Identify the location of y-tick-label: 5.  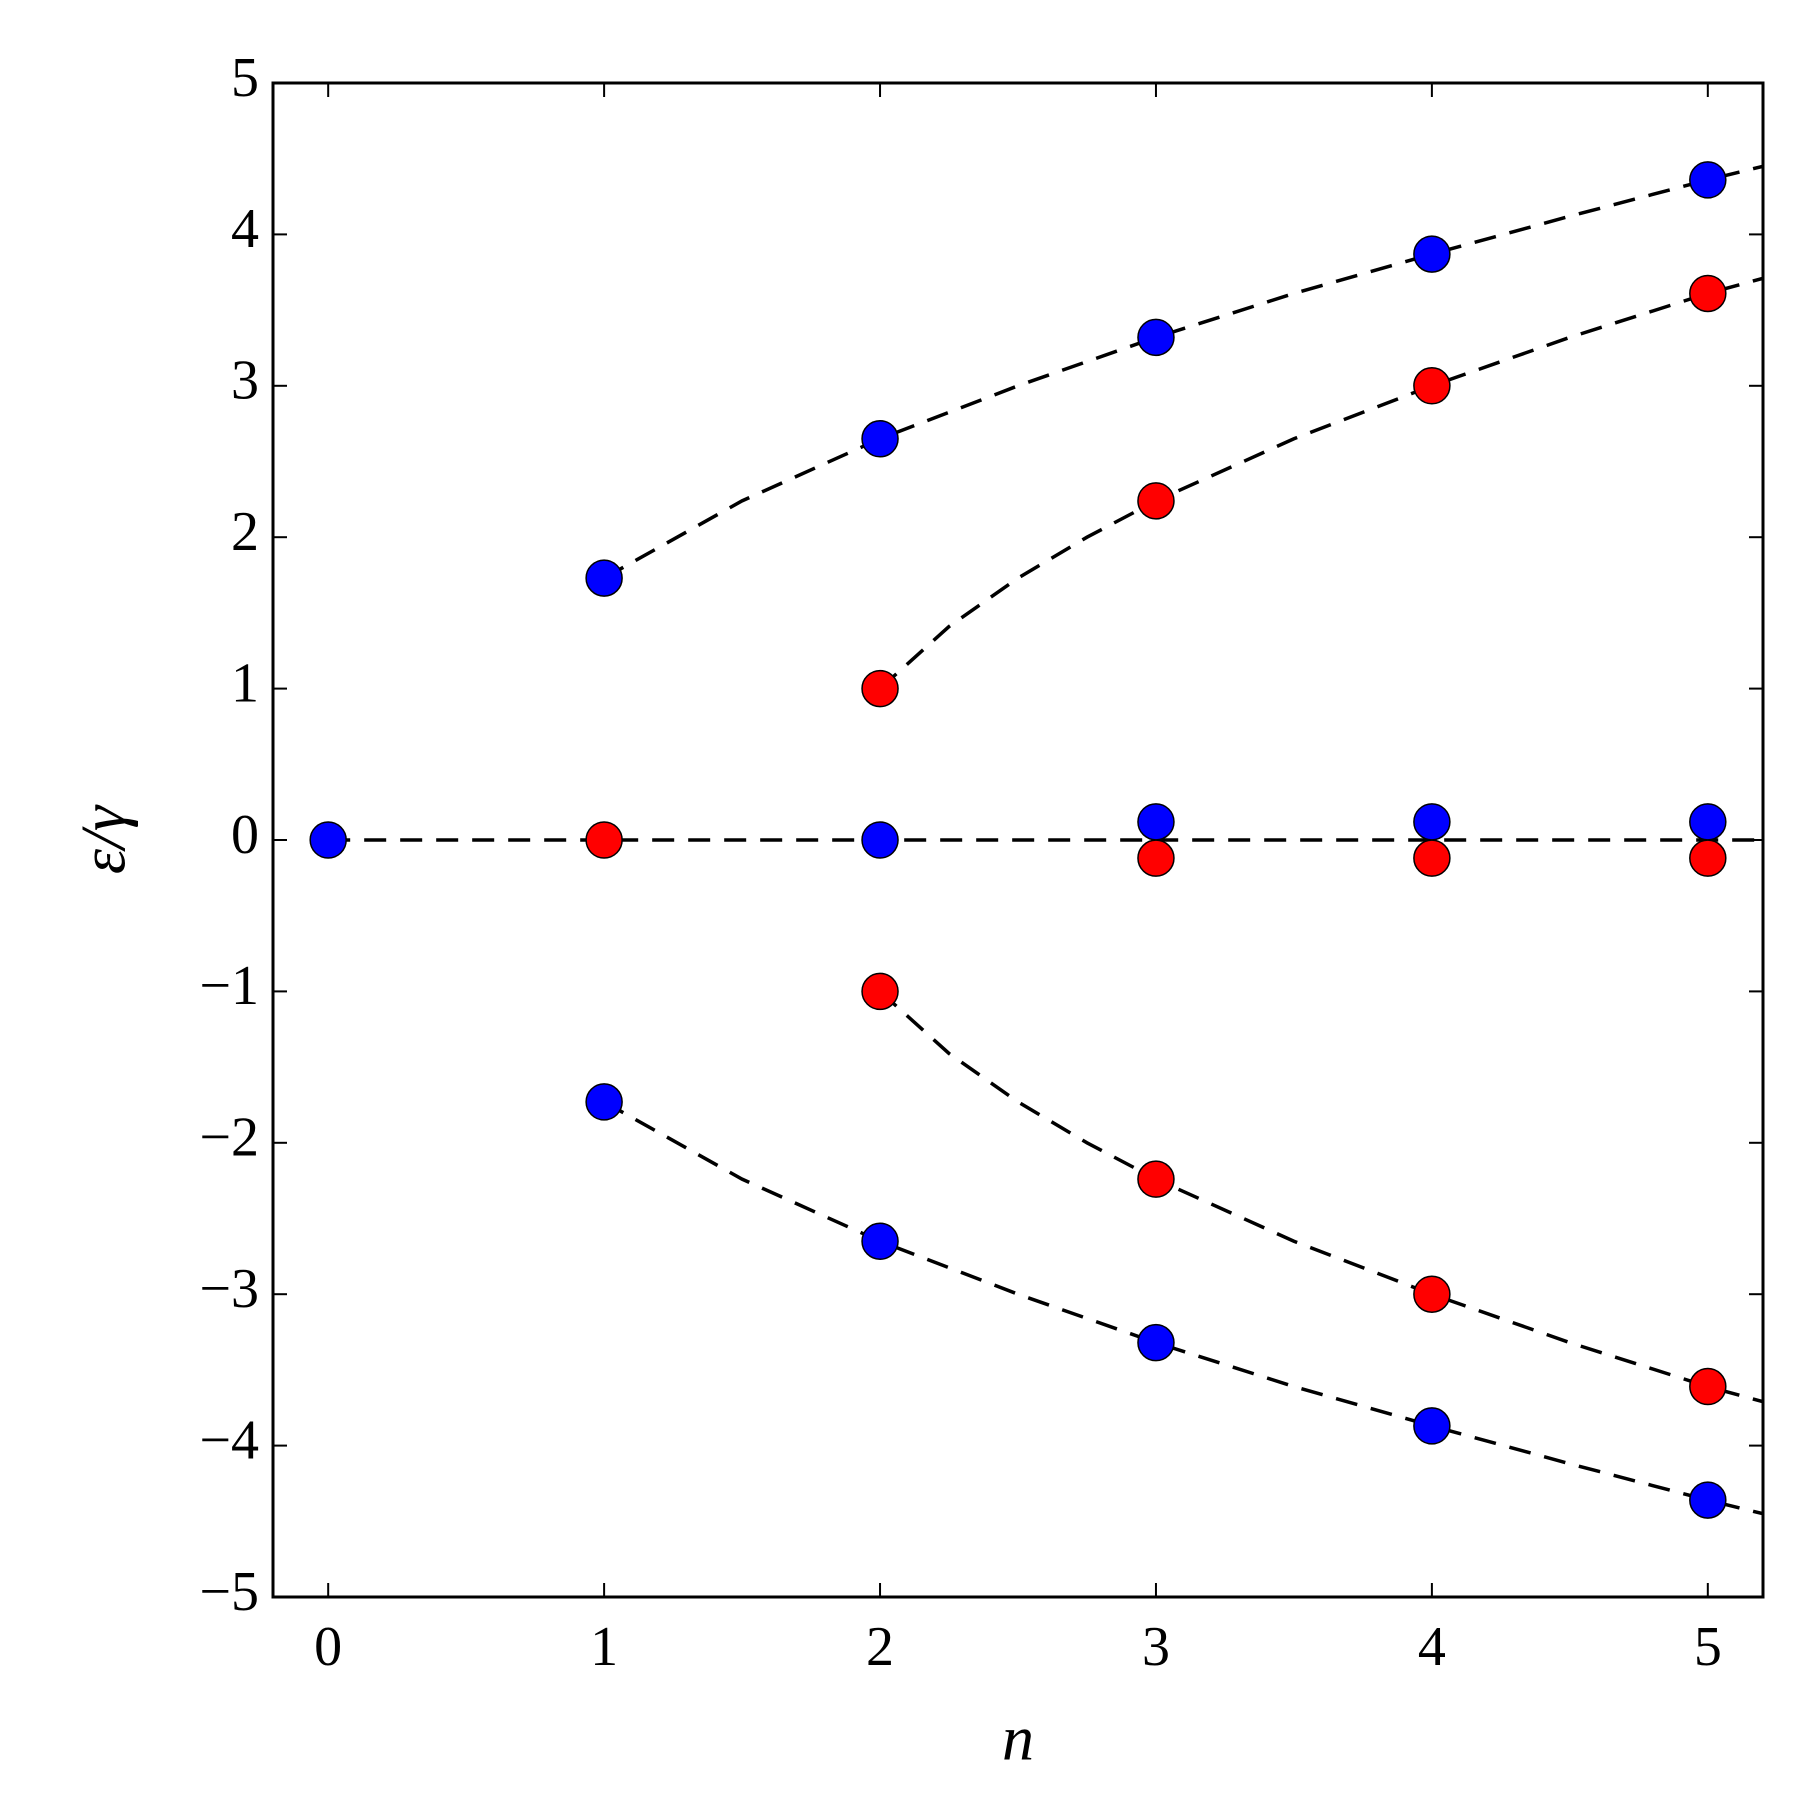
(245, 78).